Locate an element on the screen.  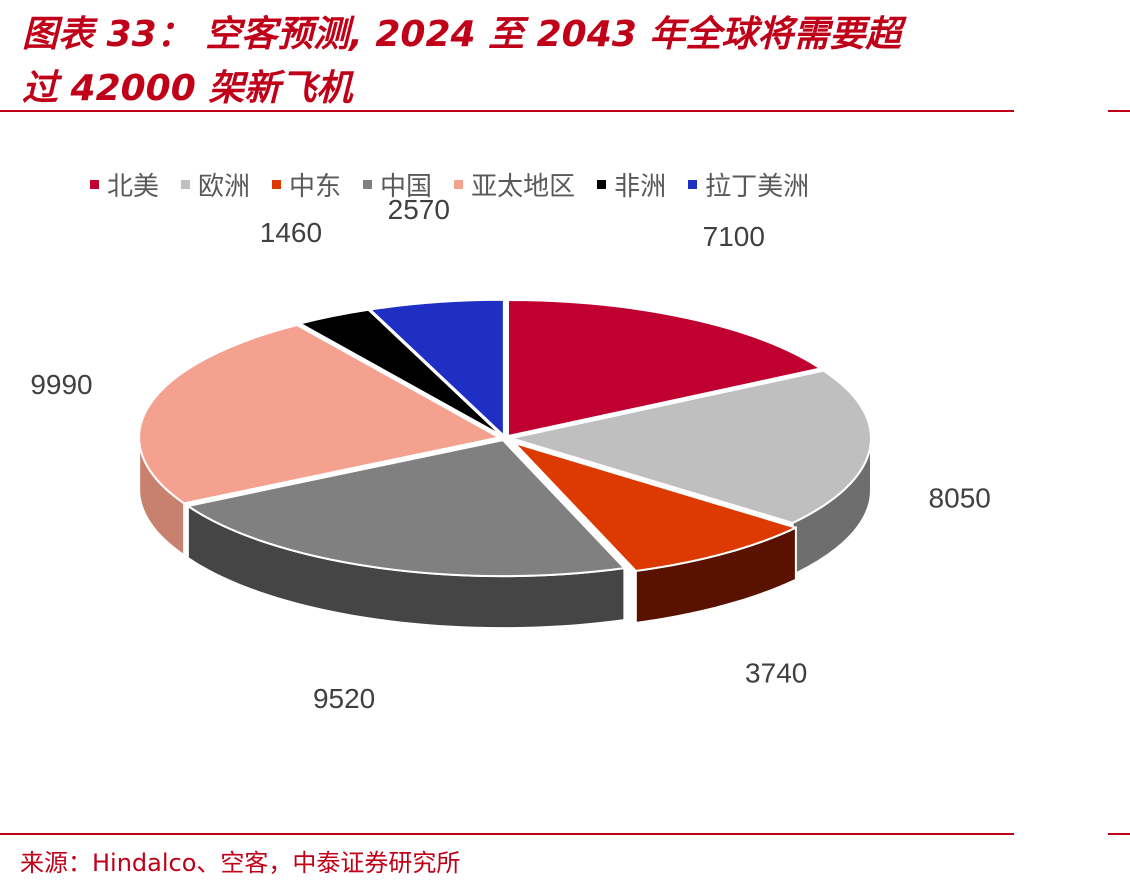
data-label: 9990 is located at coordinates (61, 384).